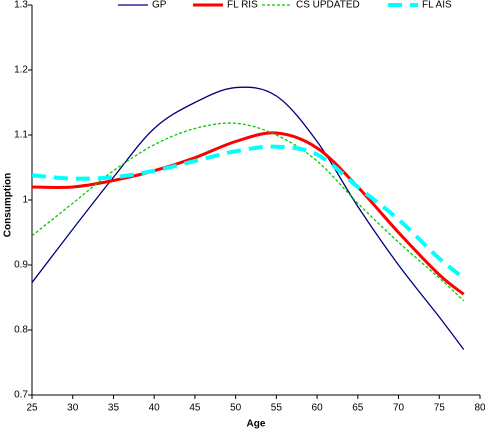 This screenshot has height=431, width=485. What do you see at coordinates (328, 5) in the screenshot?
I see `legend-label: CS UPDATED` at bounding box center [328, 5].